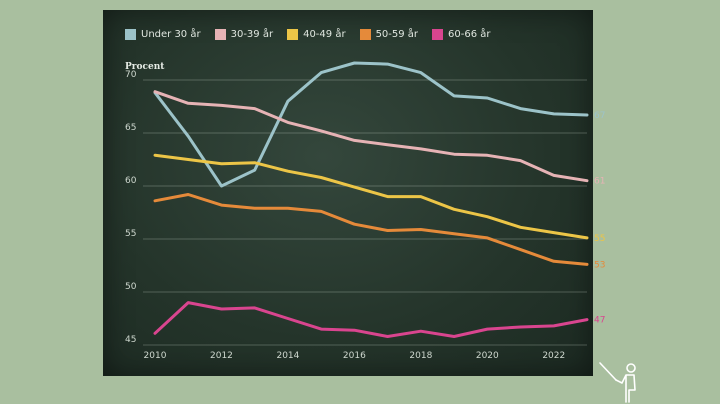  Describe the element at coordinates (131, 287) in the screenshot. I see `y-tick-label: 50` at that location.